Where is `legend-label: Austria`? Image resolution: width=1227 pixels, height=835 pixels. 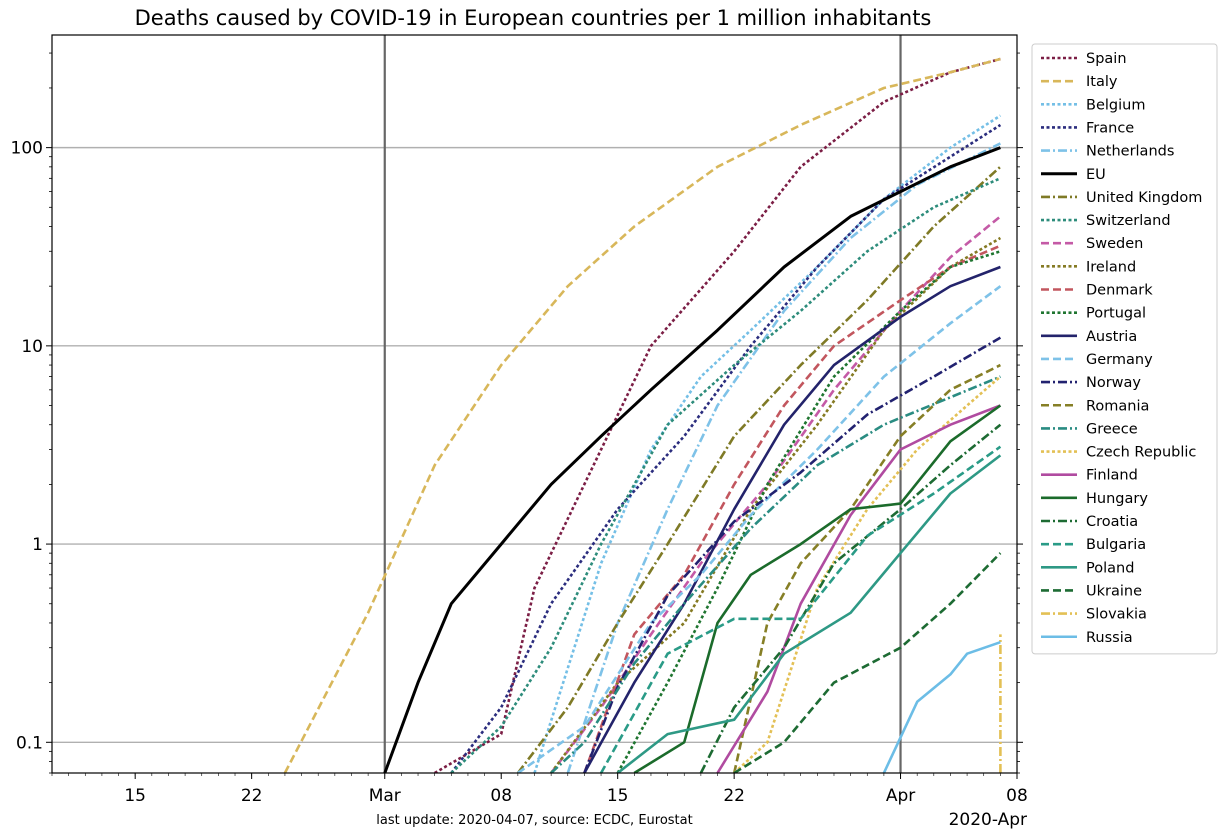 legend-label: Austria is located at coordinates (1111, 337).